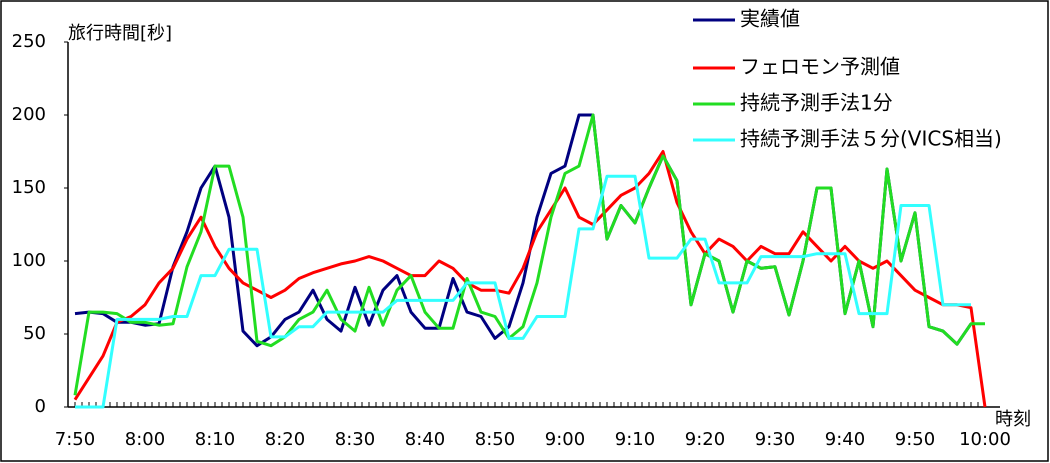  What do you see at coordinates (770, 19) in the screenshot?
I see `legend-label: 実績値` at bounding box center [770, 19].